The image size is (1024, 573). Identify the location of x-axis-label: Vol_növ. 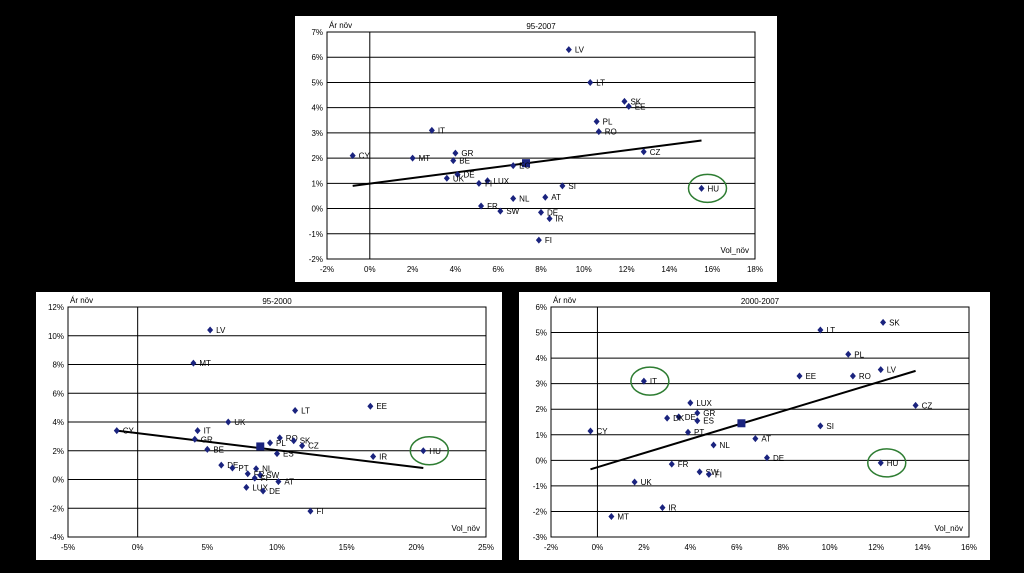
(949, 528).